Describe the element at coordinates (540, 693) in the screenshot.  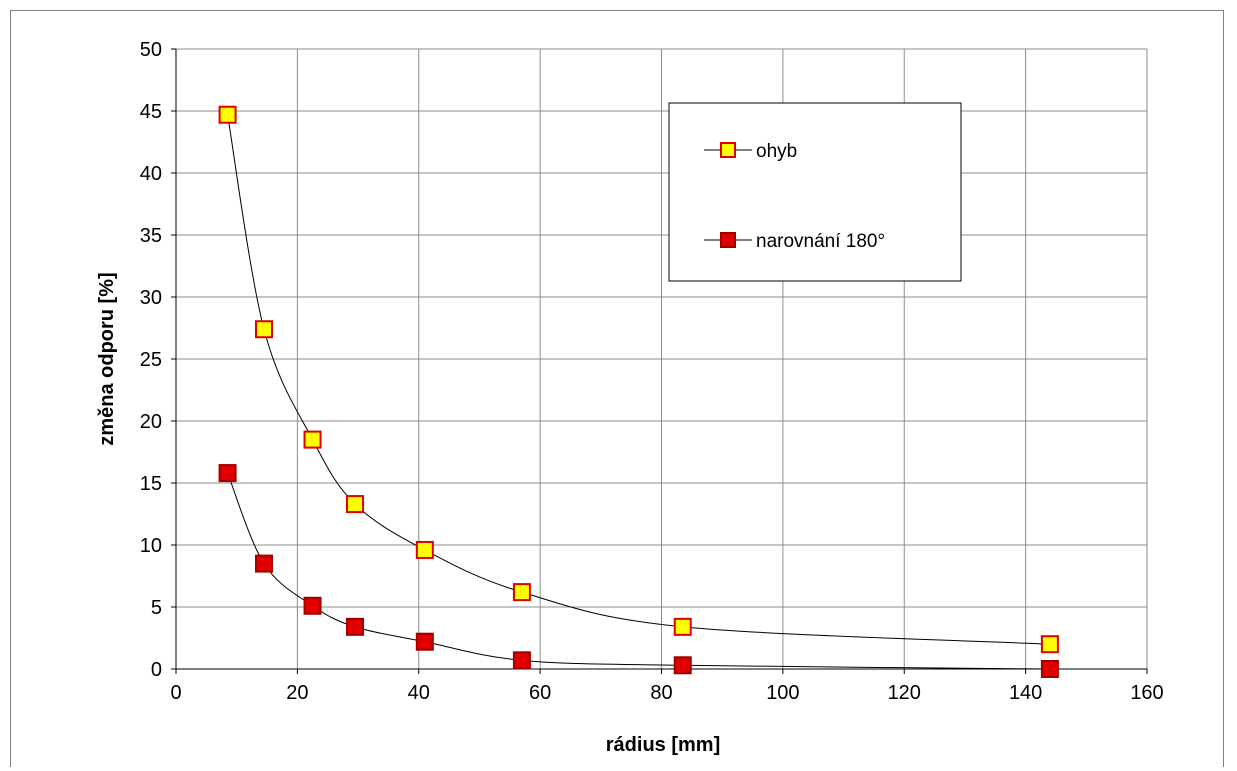
I see `x-tick-label: 60` at that location.